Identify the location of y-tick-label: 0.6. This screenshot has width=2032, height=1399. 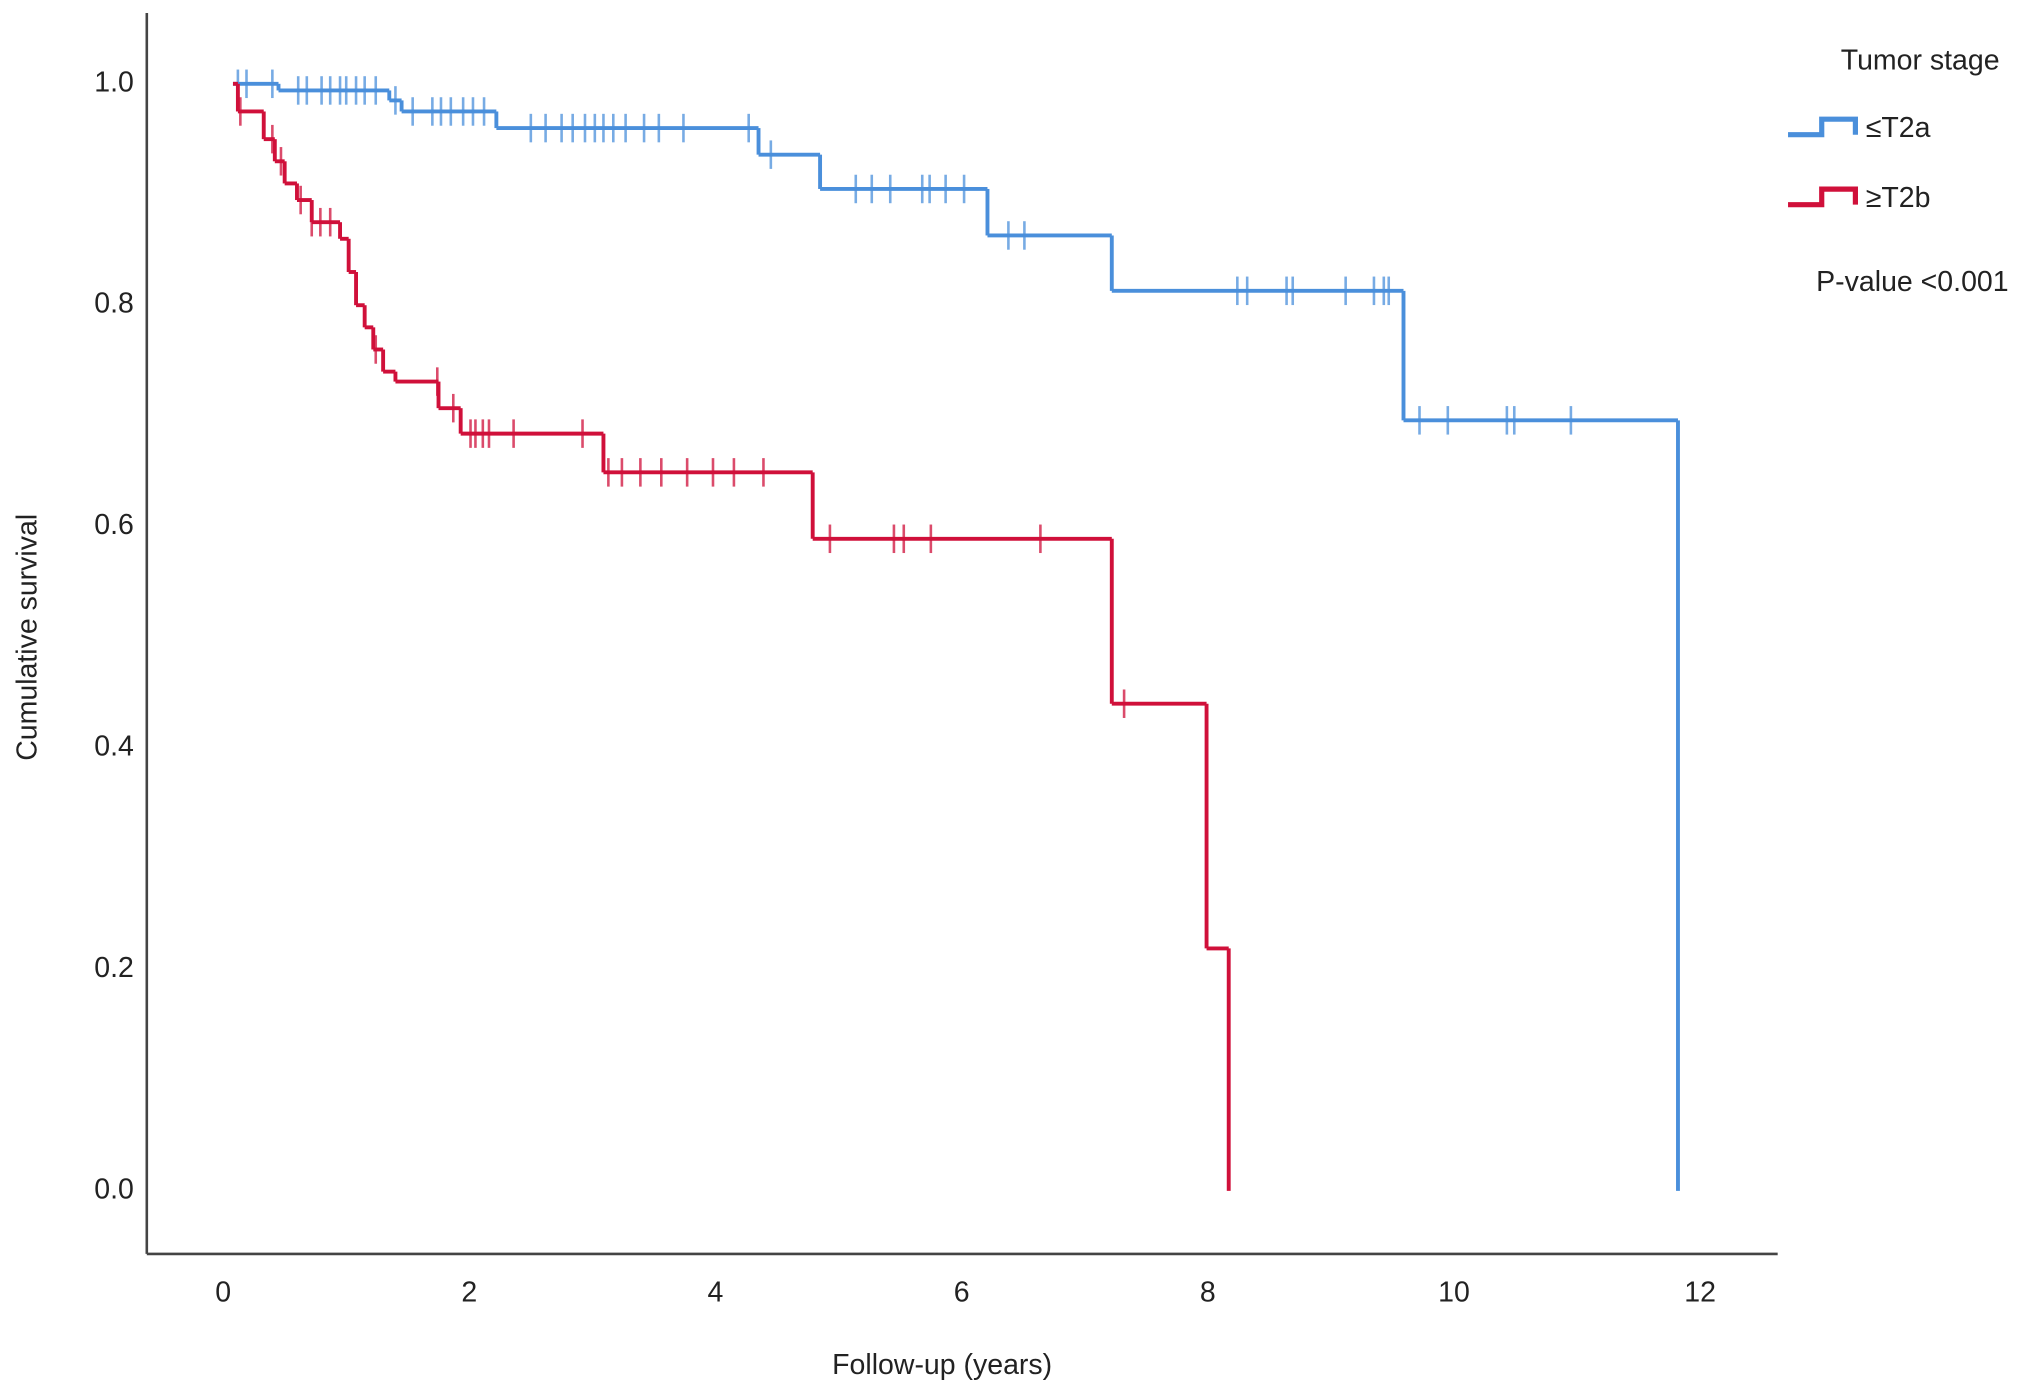
(114, 525).